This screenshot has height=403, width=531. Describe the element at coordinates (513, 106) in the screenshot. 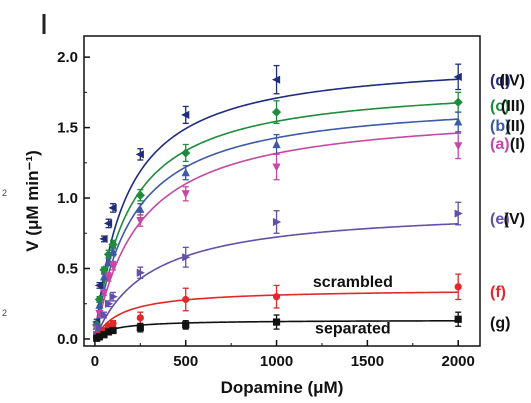

I see `series-roman-c: (III)` at that location.